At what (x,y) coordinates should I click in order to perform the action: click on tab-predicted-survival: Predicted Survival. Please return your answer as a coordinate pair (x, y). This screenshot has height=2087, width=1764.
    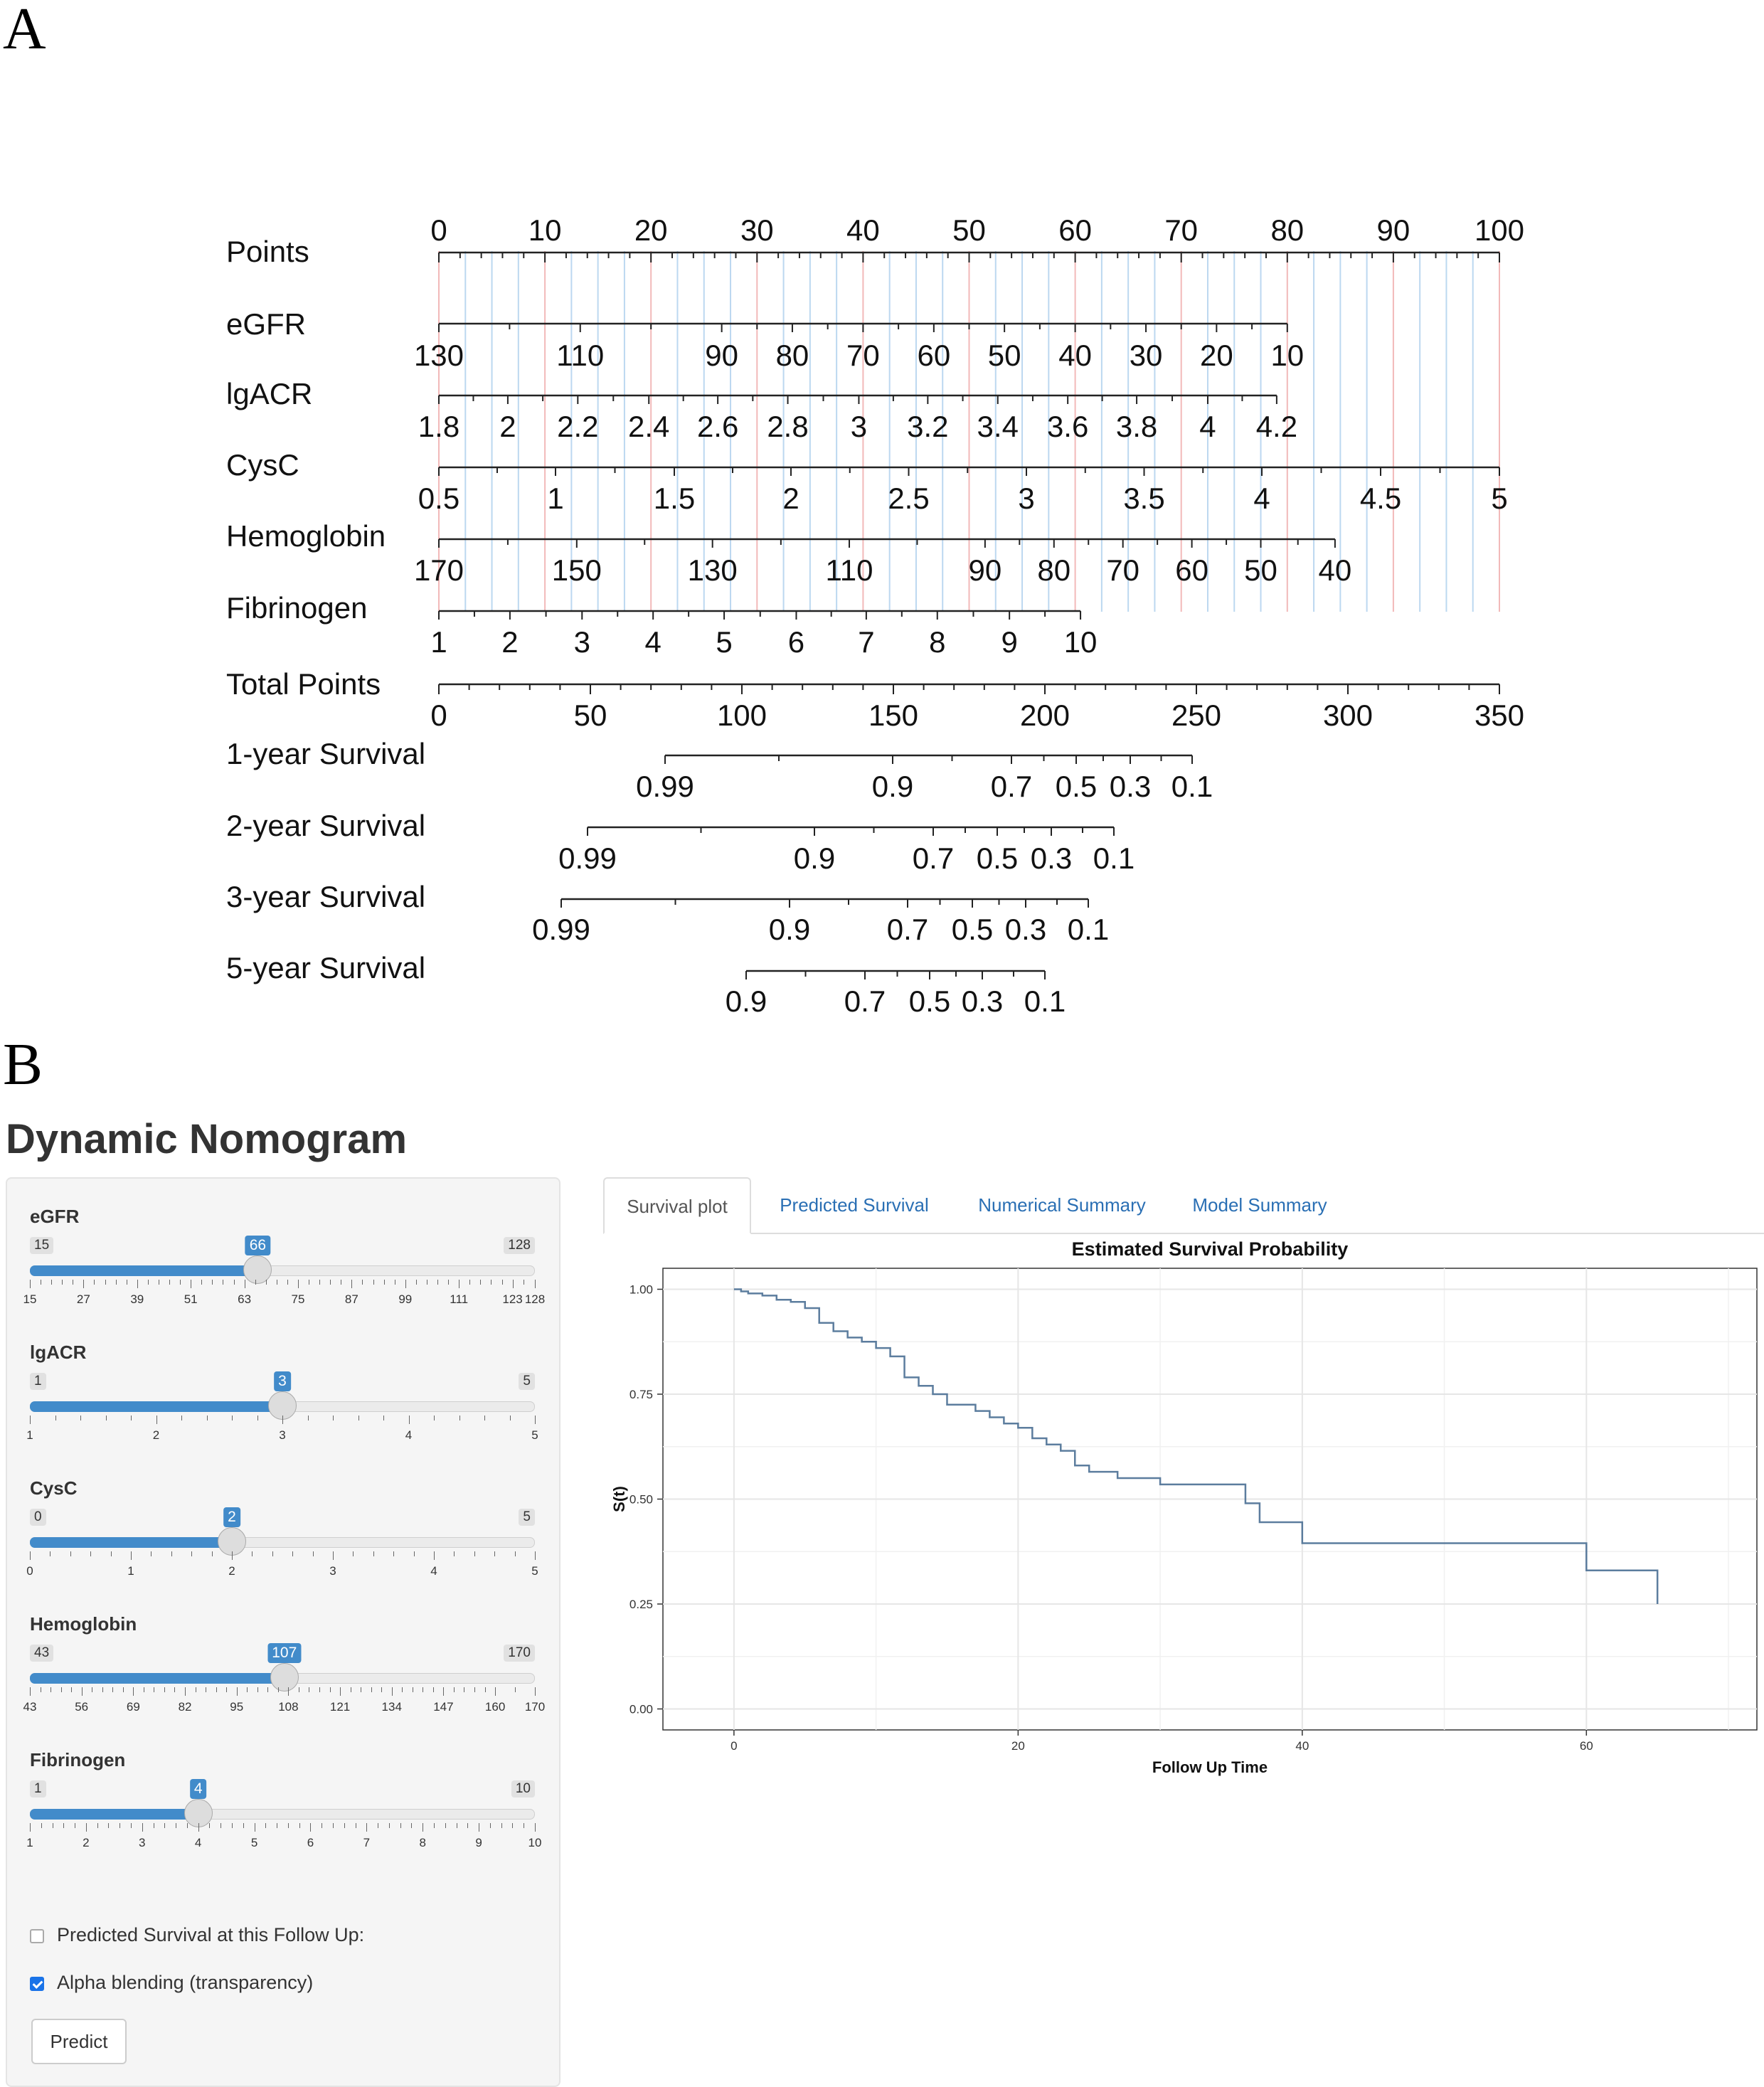
    Looking at the image, I should click on (855, 1205).